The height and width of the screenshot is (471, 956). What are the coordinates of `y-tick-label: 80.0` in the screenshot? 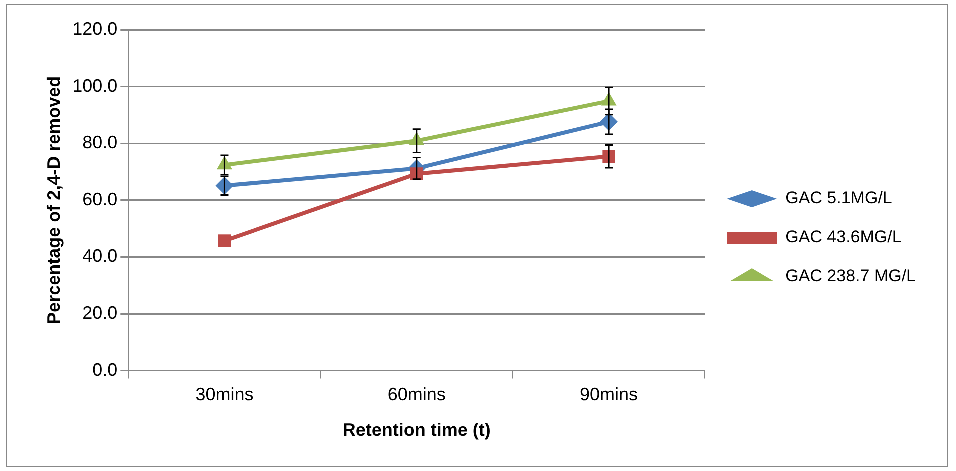 It's located at (100, 142).